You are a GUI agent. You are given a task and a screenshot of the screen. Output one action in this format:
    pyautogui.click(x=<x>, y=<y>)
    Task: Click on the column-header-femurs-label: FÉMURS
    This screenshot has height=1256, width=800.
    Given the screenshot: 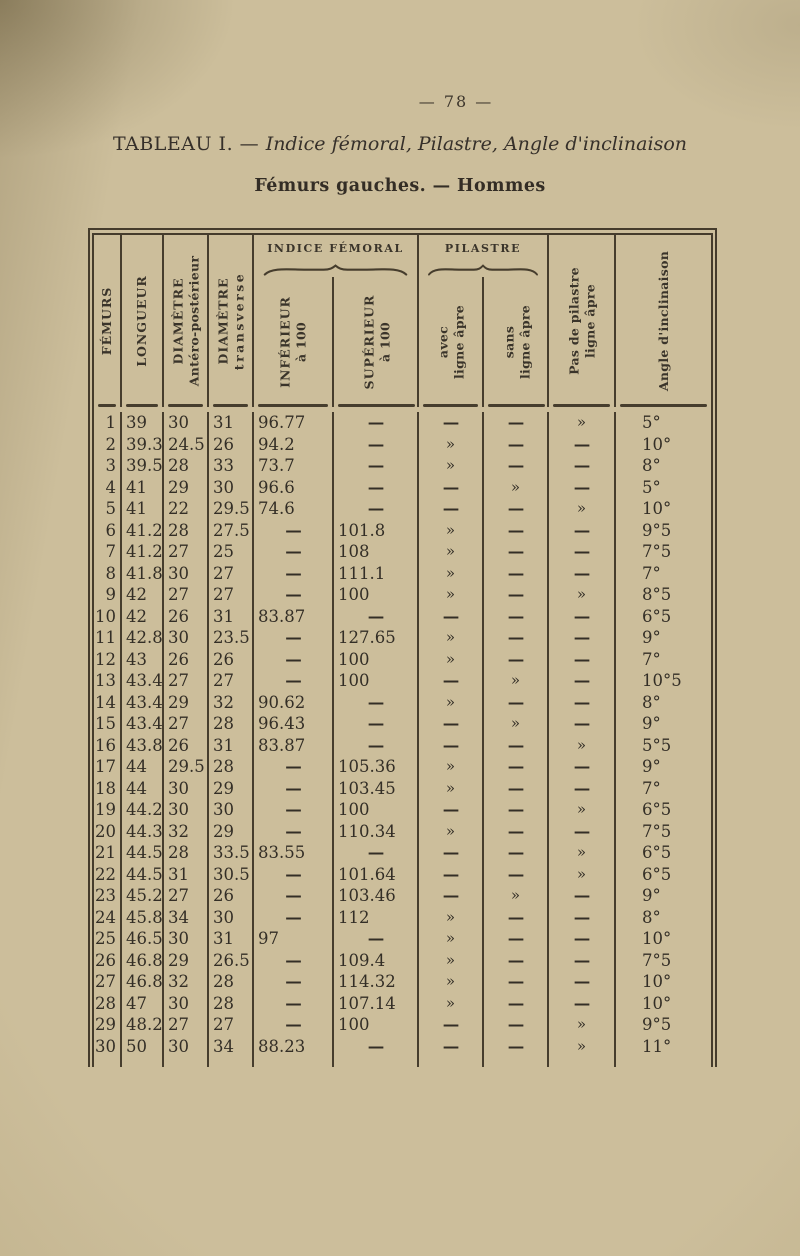 What is the action you would take?
    pyautogui.click(x=107, y=321)
    